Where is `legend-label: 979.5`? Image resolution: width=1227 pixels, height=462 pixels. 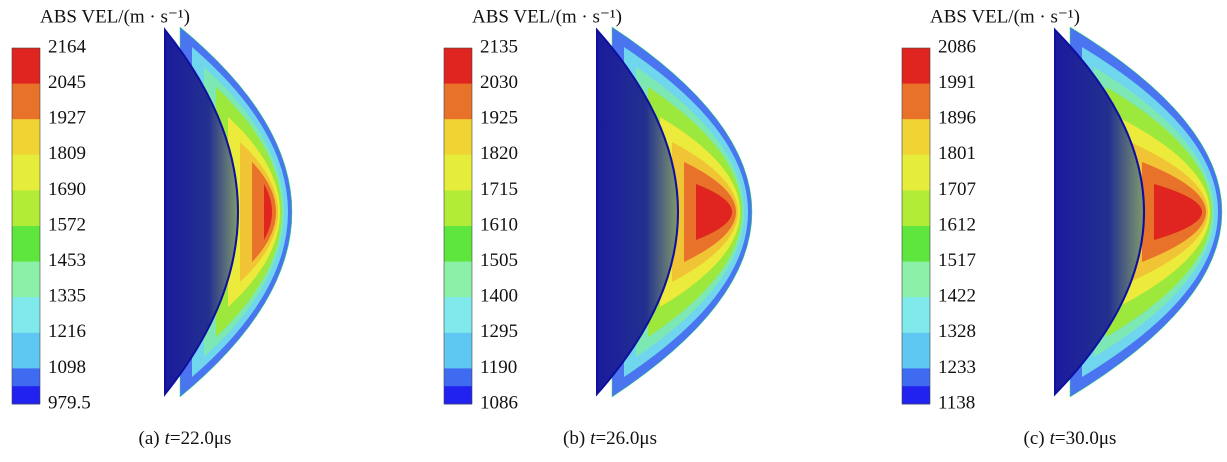 legend-label: 979.5 is located at coordinates (69, 402).